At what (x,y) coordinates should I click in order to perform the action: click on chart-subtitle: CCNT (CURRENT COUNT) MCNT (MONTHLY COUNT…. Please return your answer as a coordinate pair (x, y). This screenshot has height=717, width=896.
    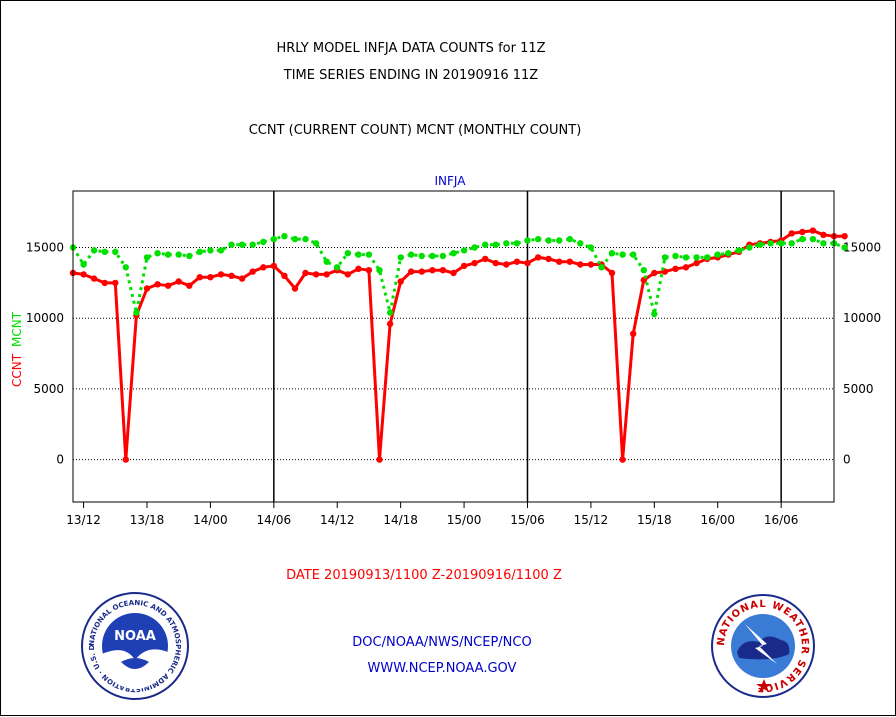
    Looking at the image, I should click on (415, 130).